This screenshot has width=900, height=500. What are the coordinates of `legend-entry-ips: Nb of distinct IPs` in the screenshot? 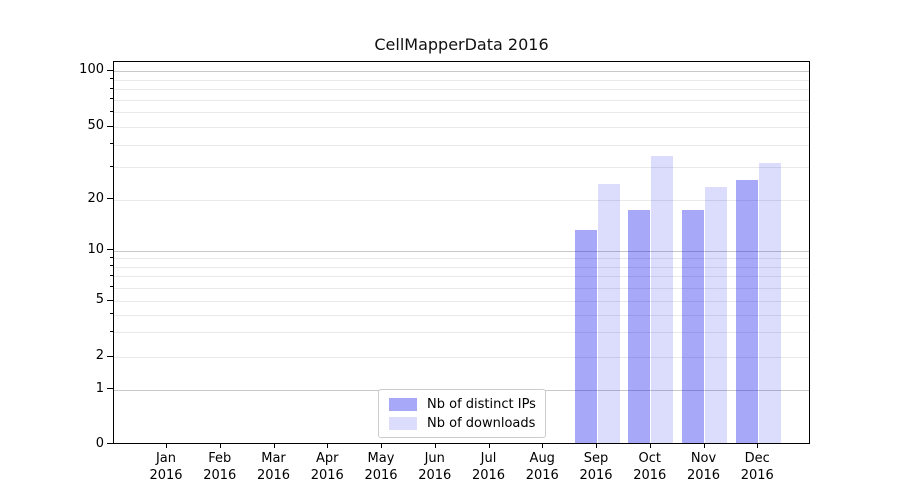 It's located at (462, 404).